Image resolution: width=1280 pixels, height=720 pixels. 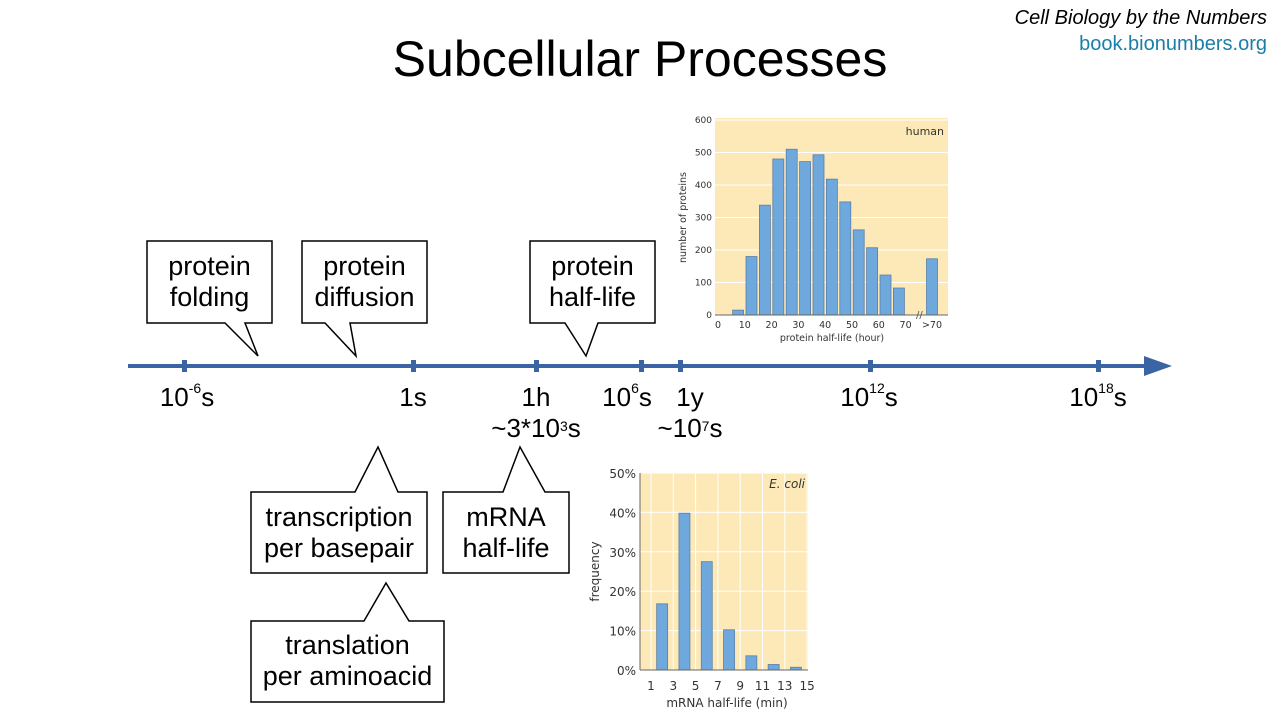 I want to click on book-title: Cell Biology by the Numbers, so click(x=1140, y=18).